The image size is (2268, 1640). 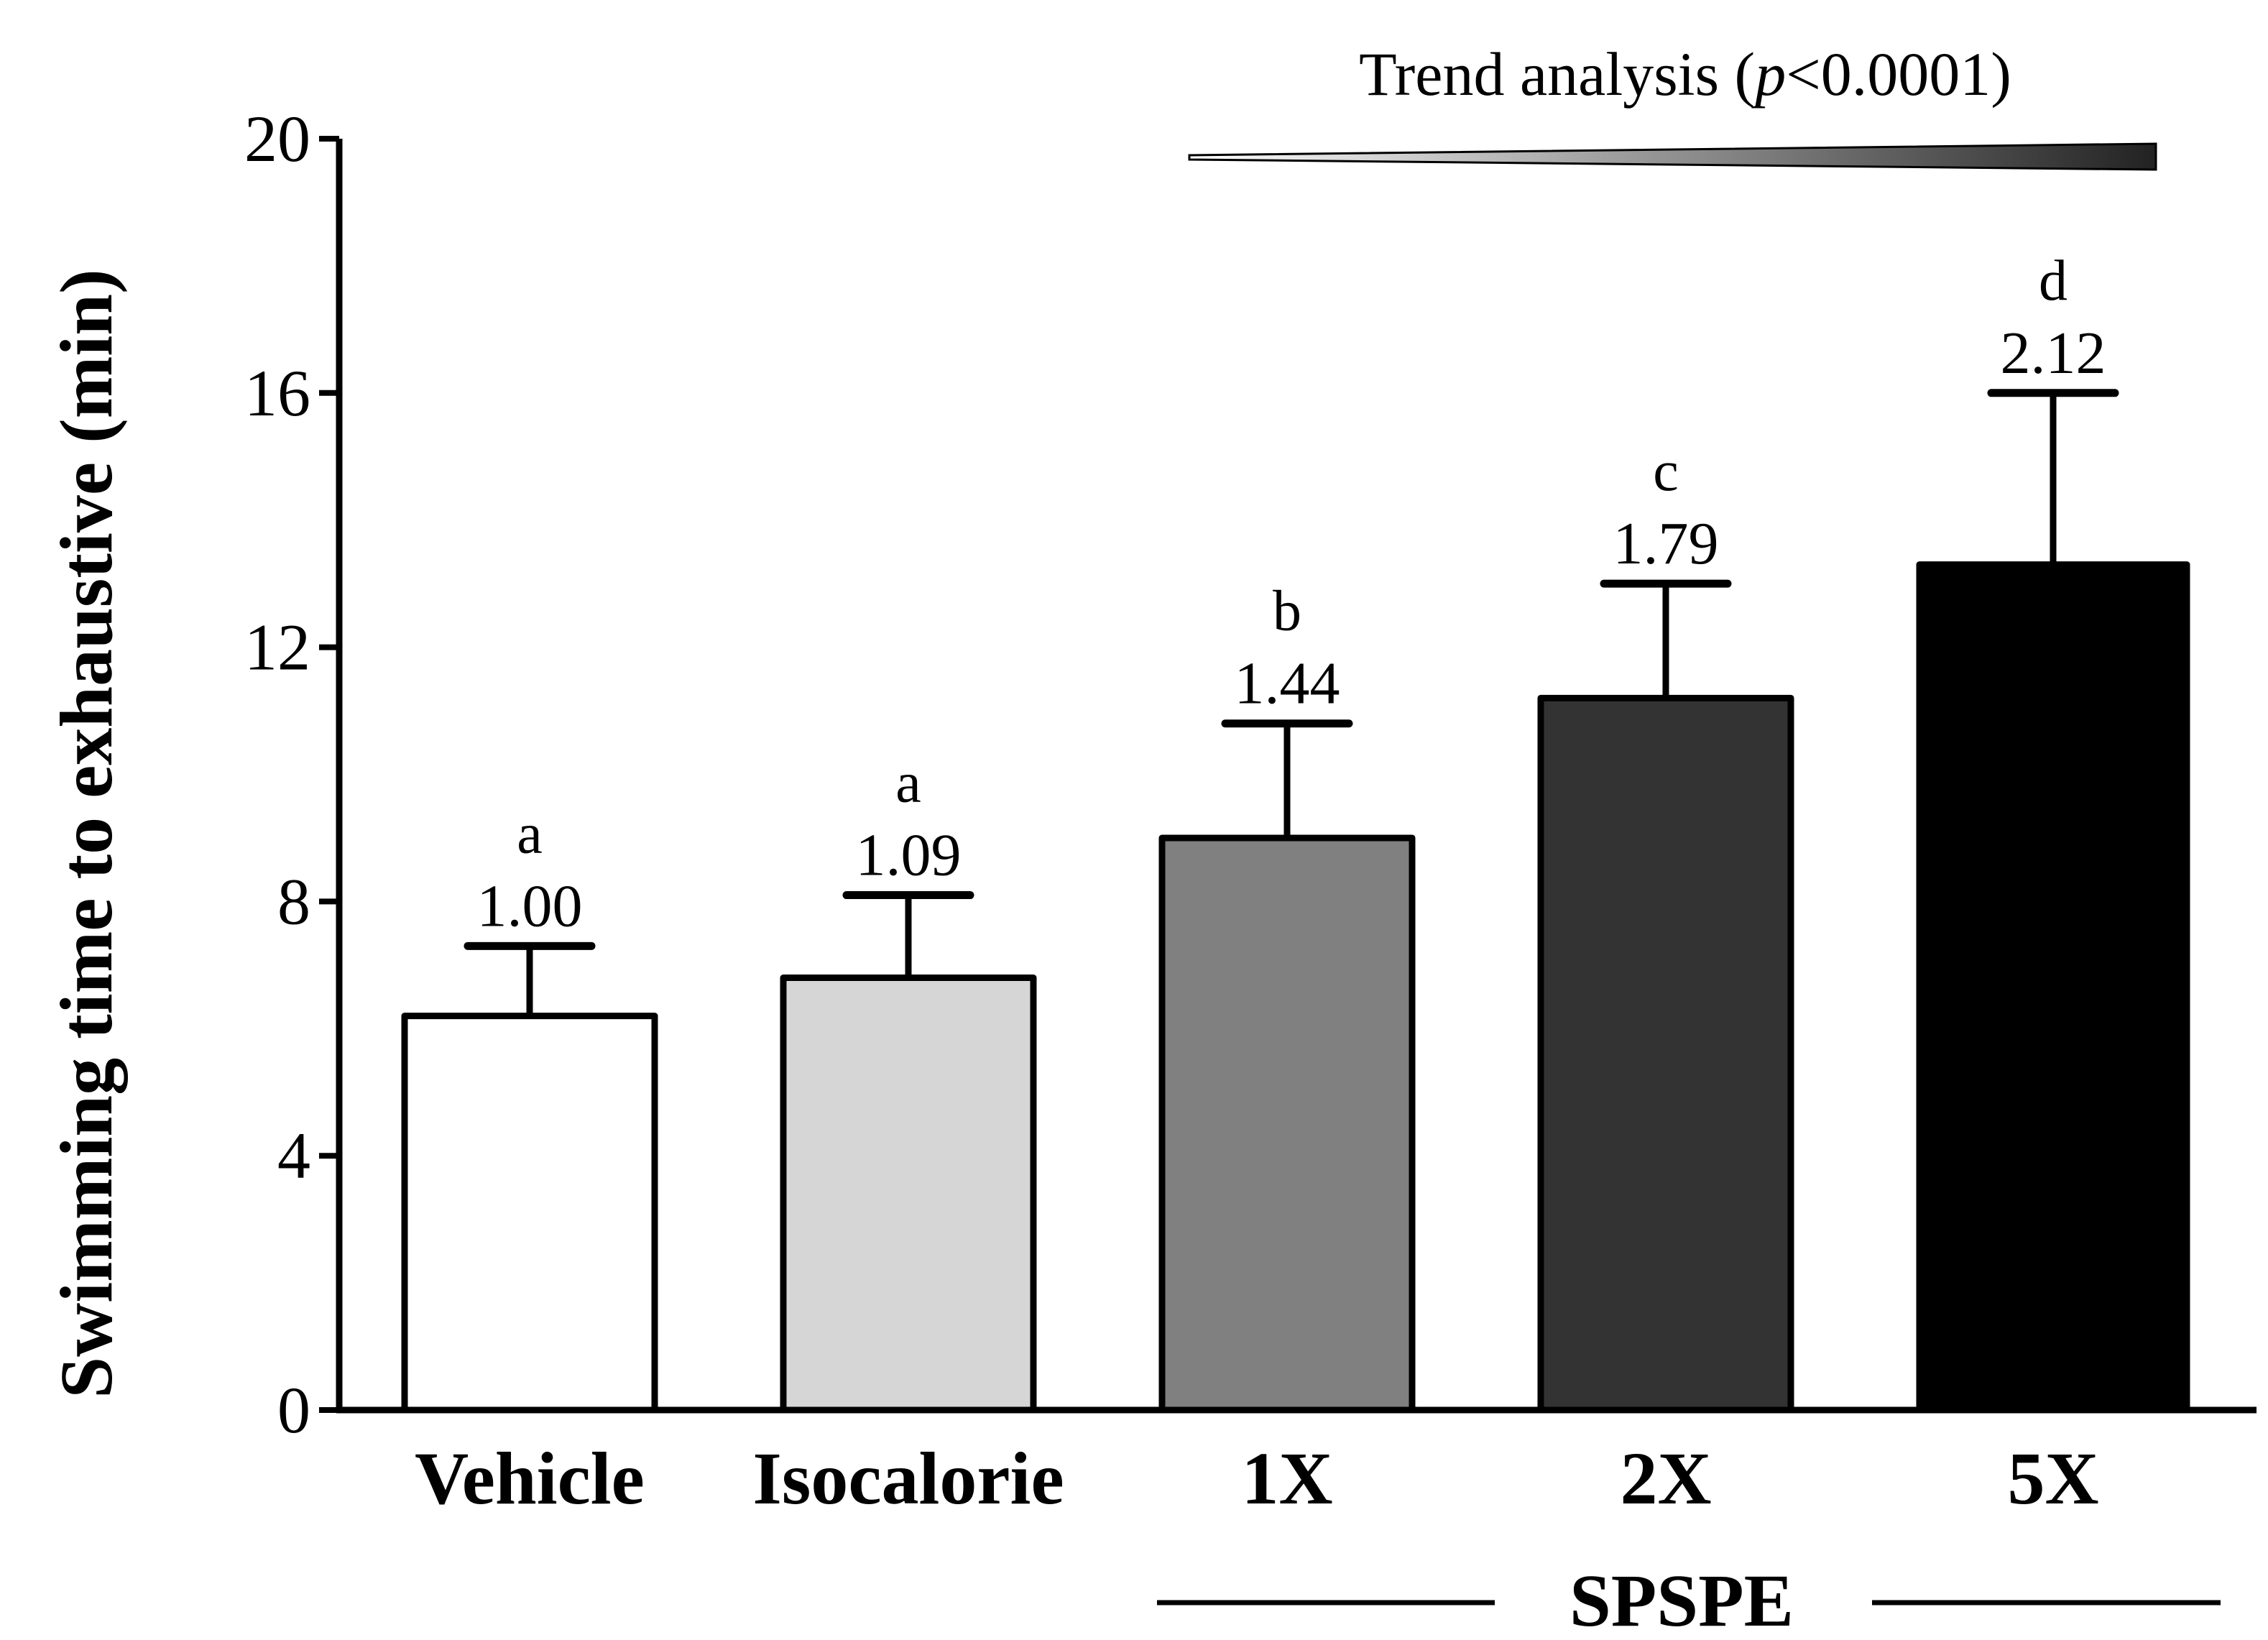 I want to click on trend-p-symbol: p, so click(x=1769, y=74).